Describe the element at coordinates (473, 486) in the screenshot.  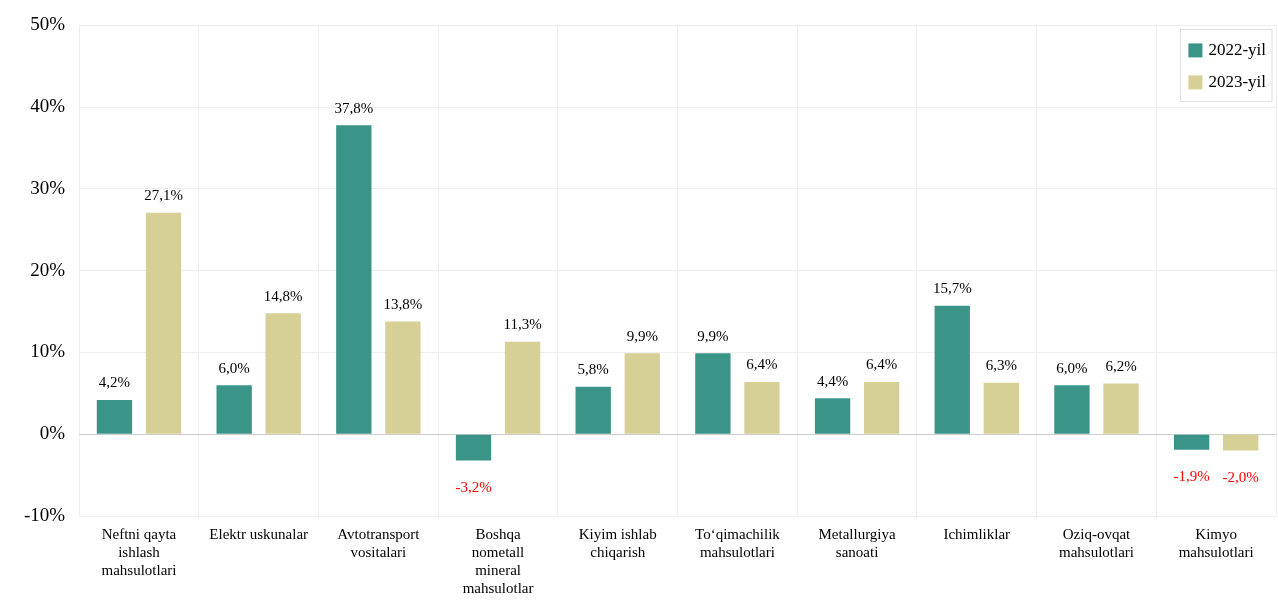
I see `data-label: -3,2%` at that location.